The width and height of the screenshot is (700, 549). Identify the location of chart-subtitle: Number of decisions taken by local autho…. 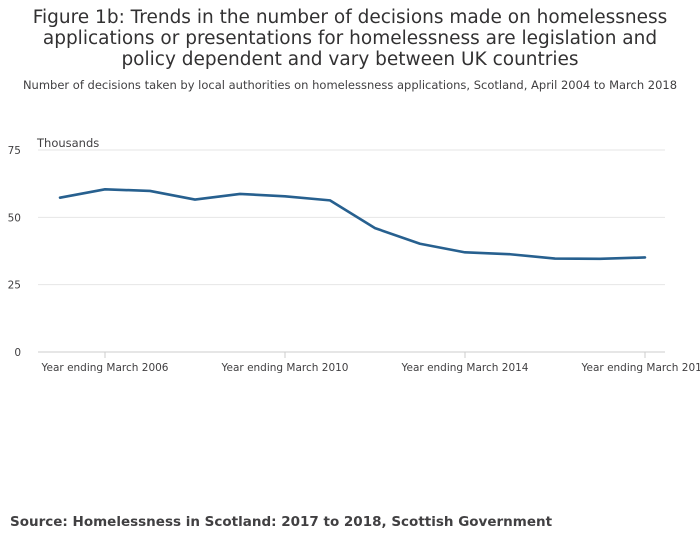
(350, 85).